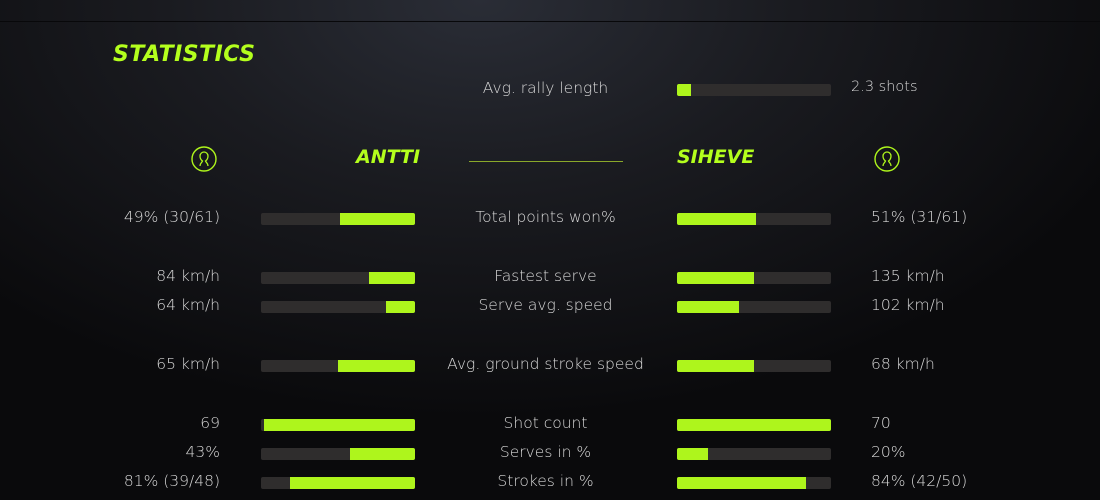 This screenshot has width=1100, height=500. I want to click on stat-label: Avg. ground stroke speed, so click(545, 364).